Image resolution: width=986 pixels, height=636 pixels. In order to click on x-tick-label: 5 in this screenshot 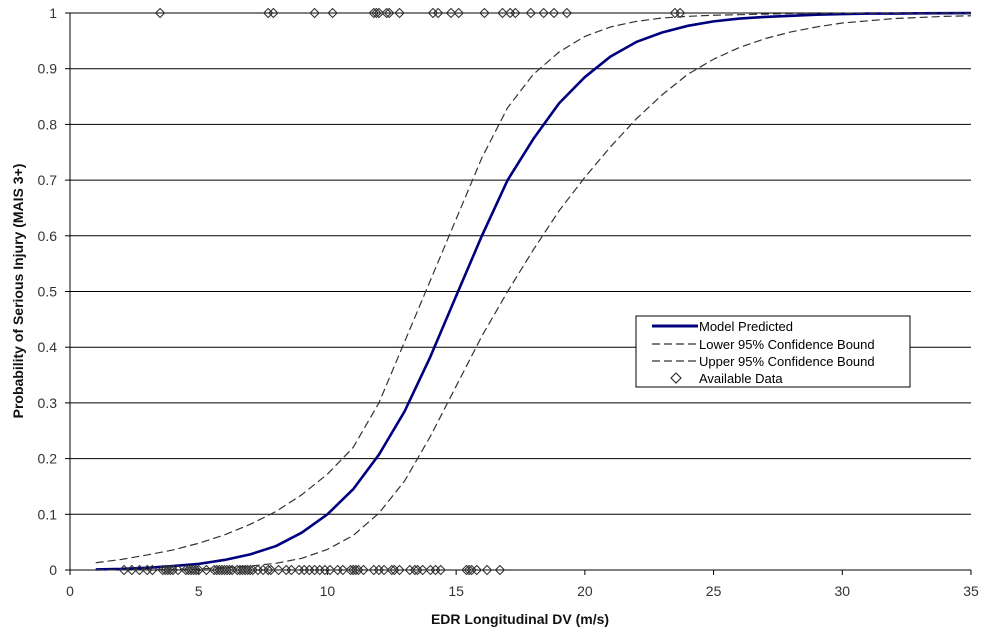, I will do `click(199, 591)`.